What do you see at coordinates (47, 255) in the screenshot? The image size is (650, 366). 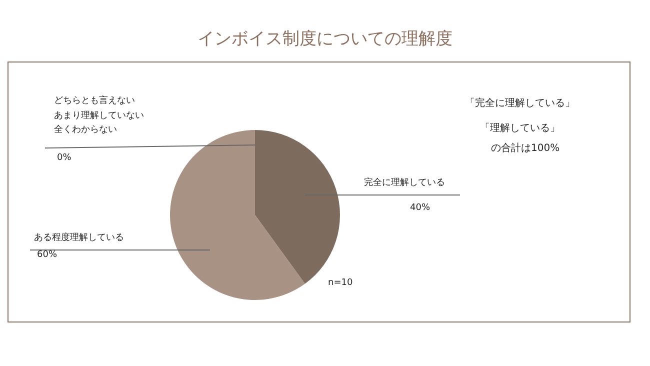 I see `data-label: 60%` at bounding box center [47, 255].